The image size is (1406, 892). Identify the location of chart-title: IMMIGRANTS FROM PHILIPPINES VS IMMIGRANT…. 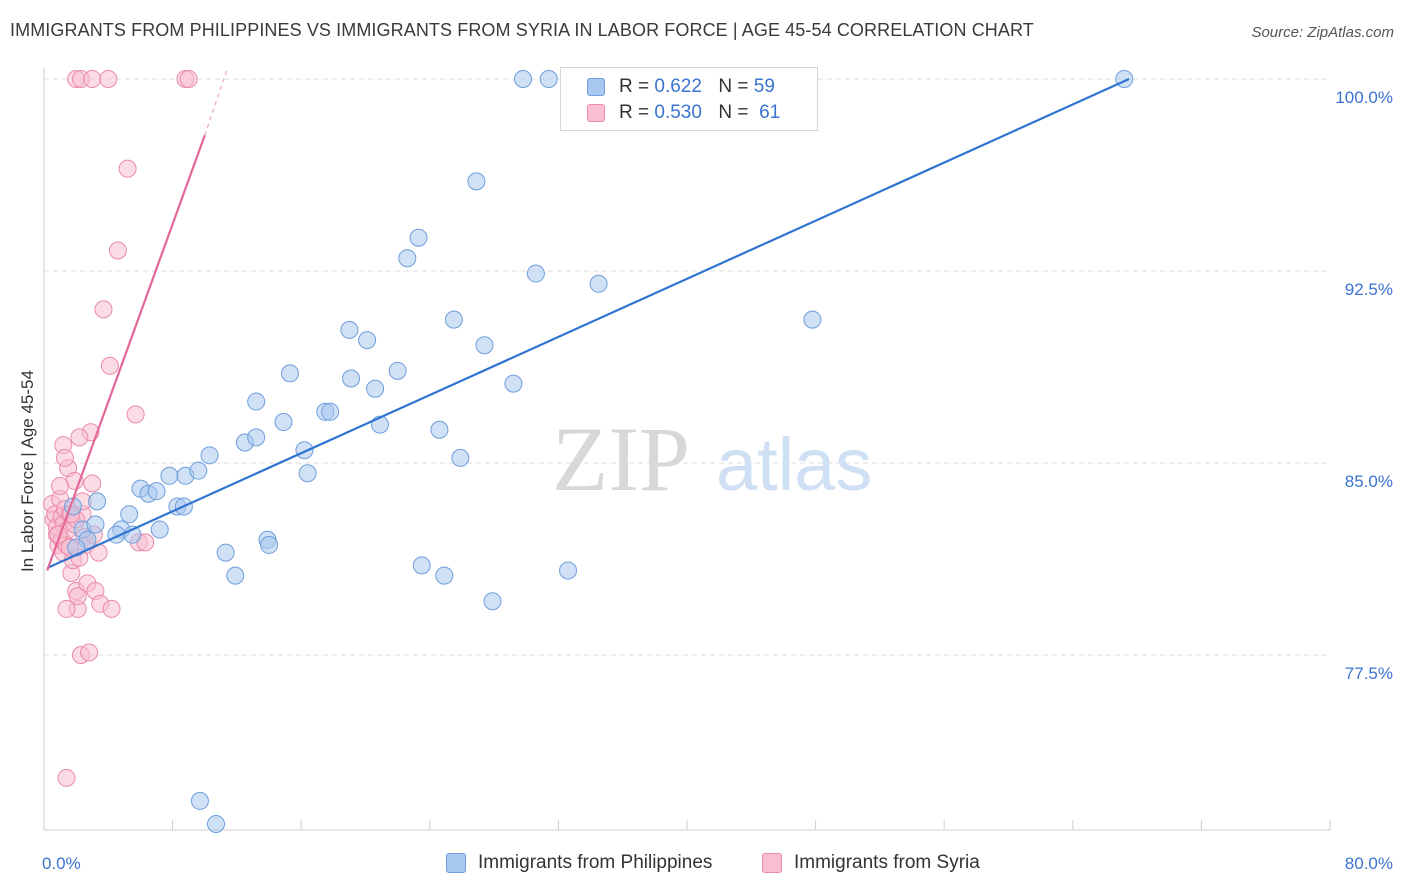
(522, 30).